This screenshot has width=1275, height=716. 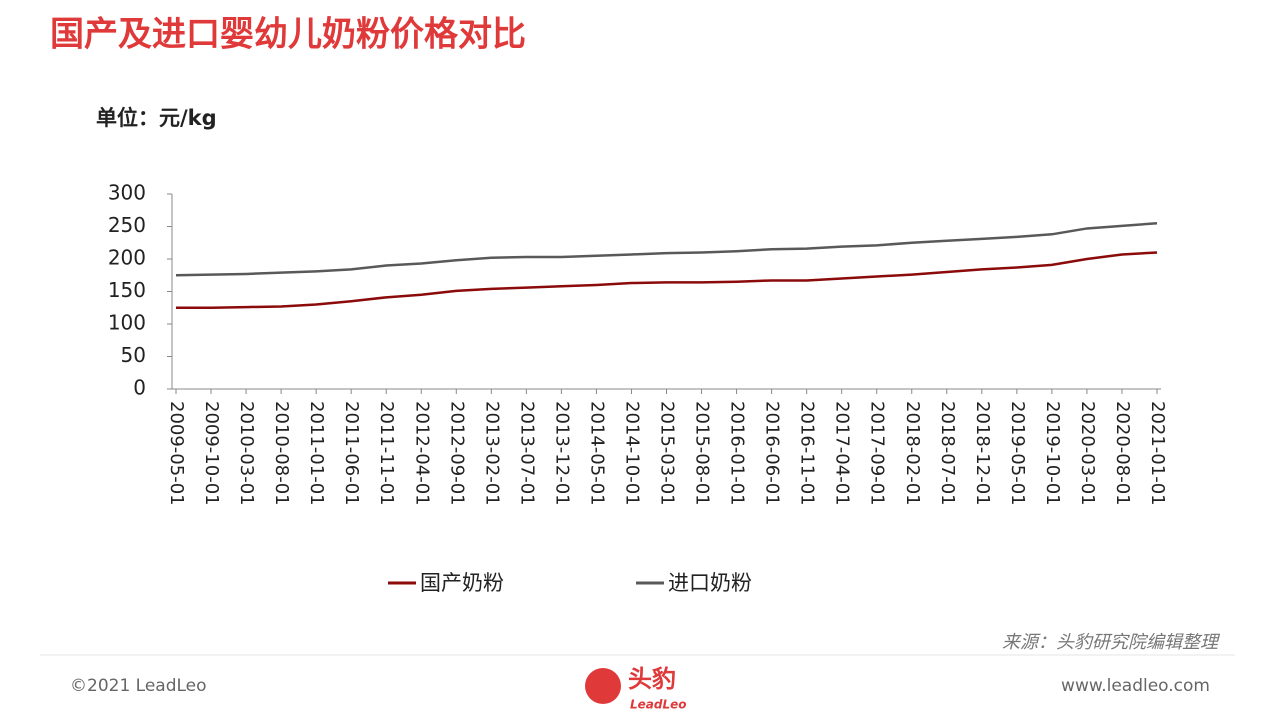 What do you see at coordinates (596, 453) in the screenshot?
I see `x-tick-label: 2014-05-01` at bounding box center [596, 453].